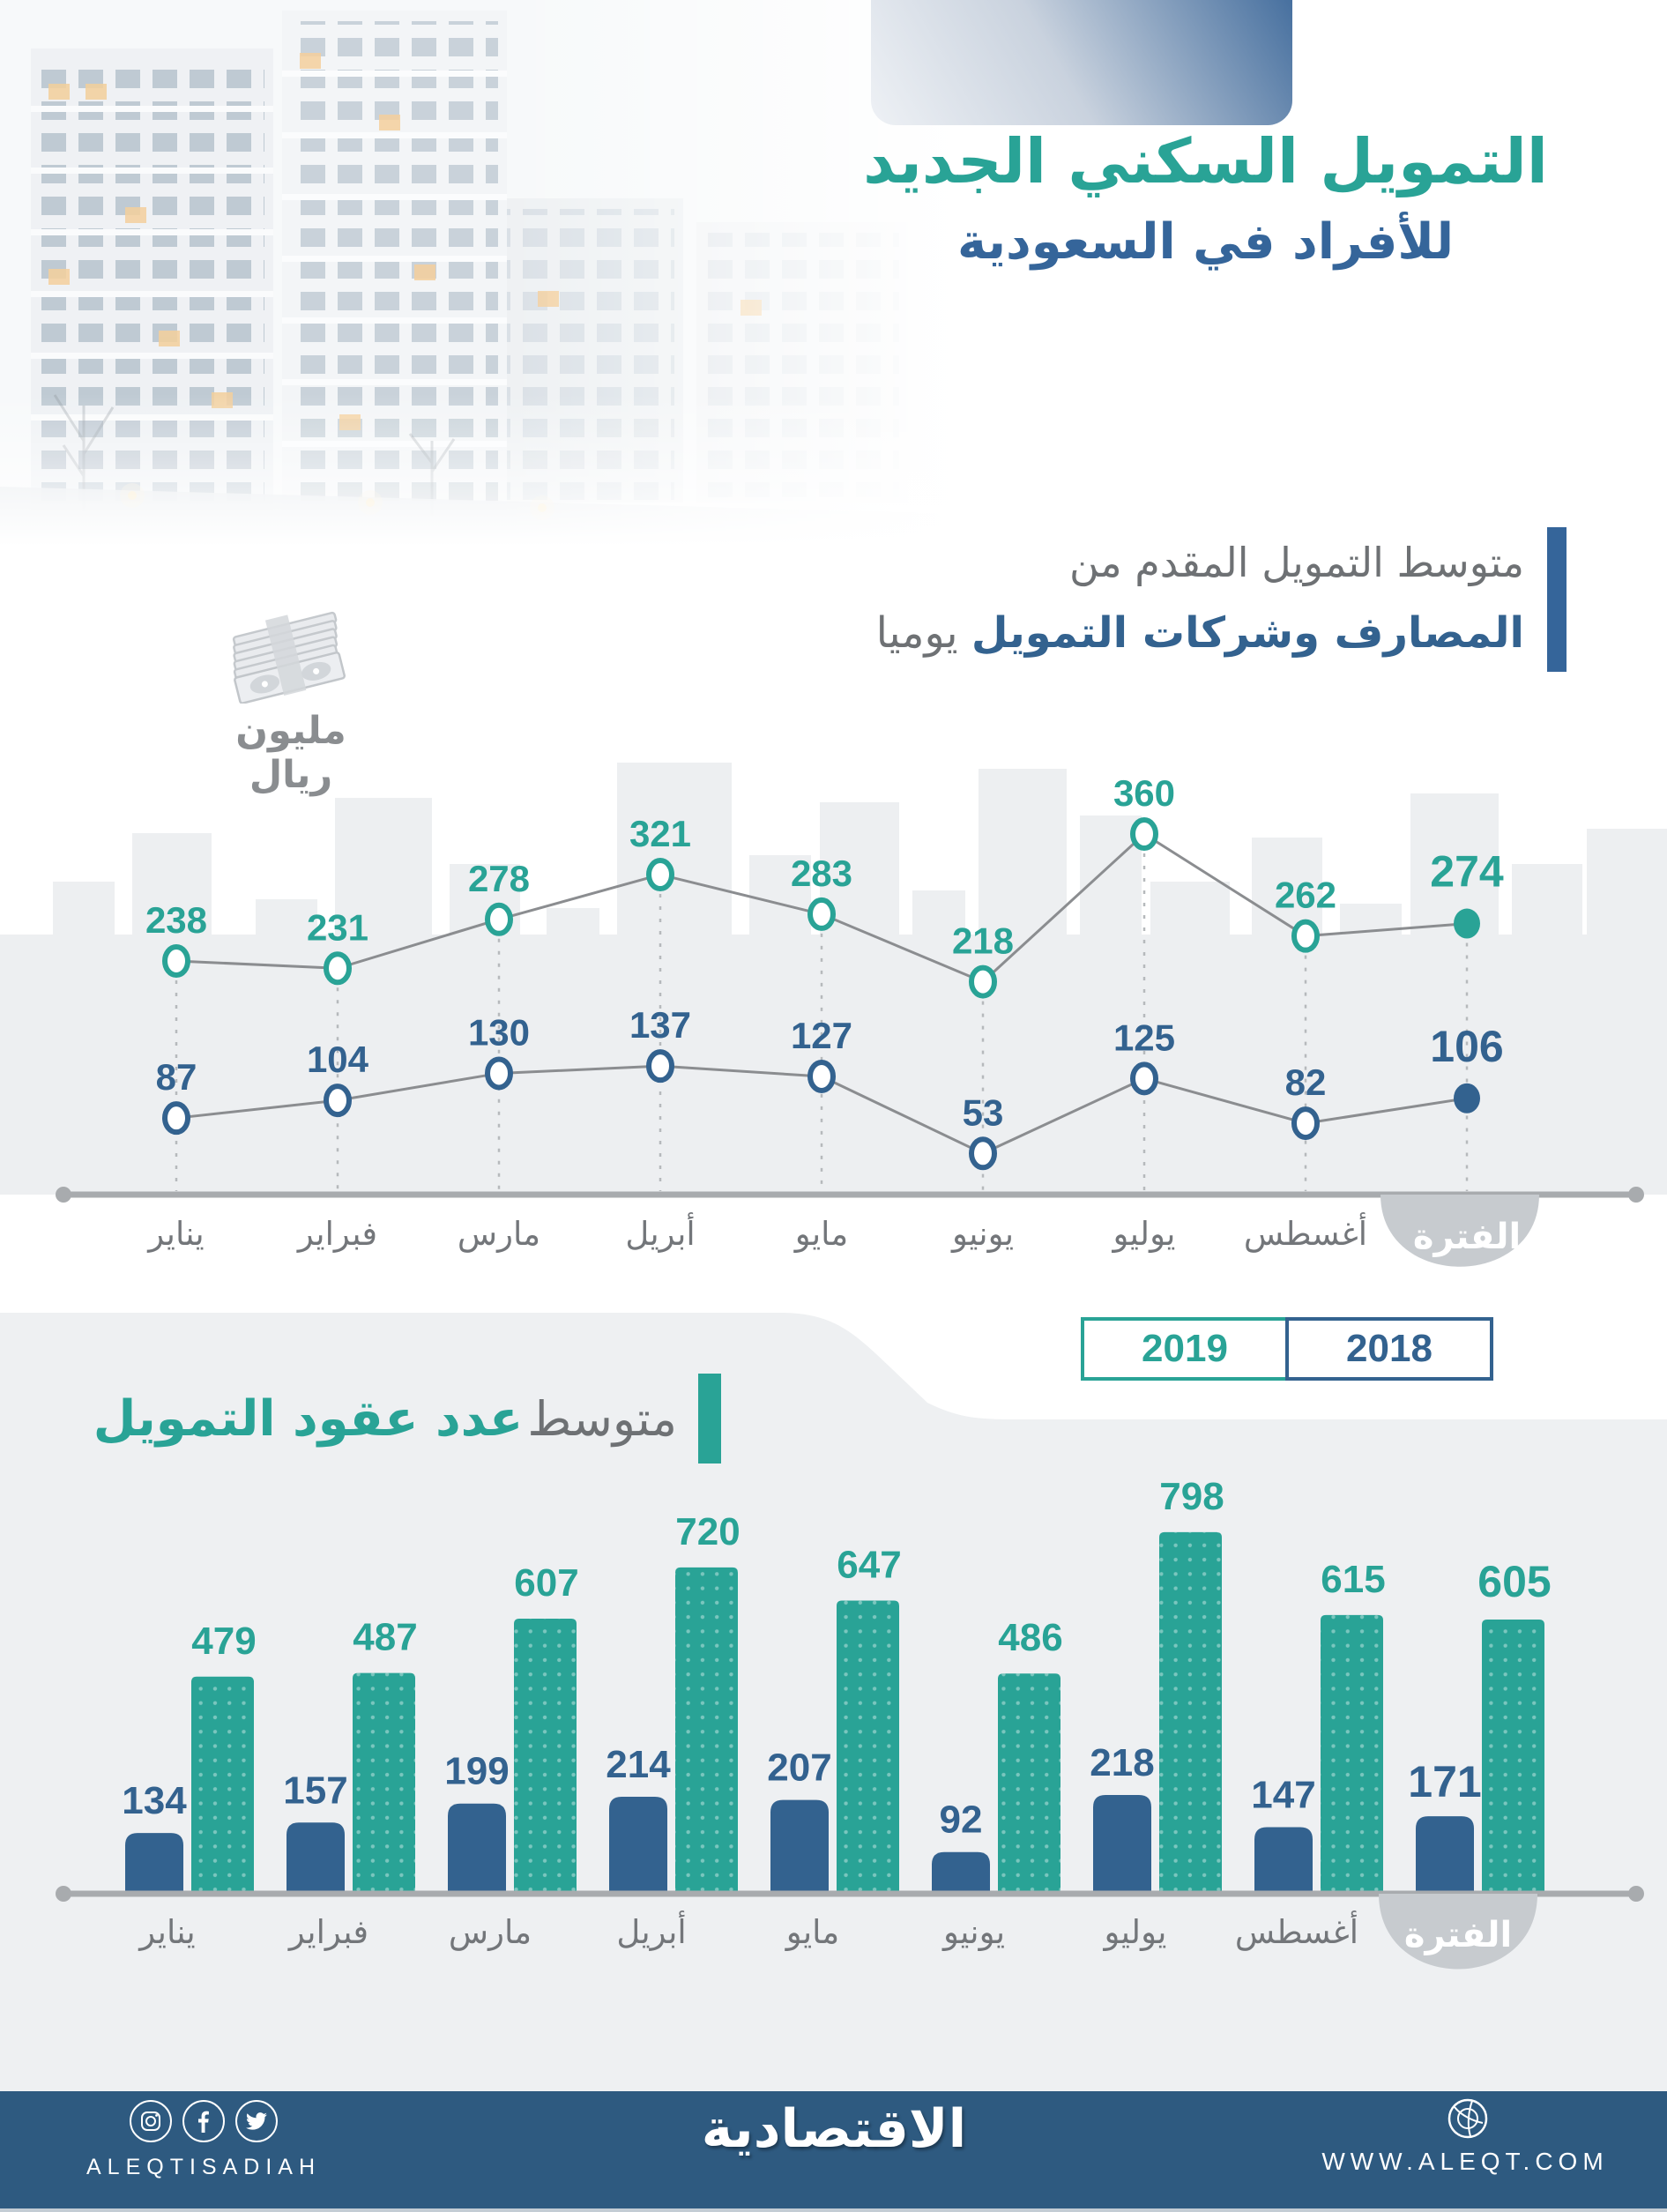  I want to click on month-label: يوليو, so click(1135, 1932).